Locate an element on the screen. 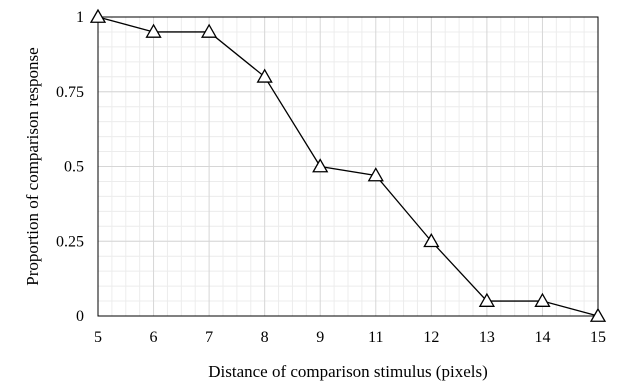 This screenshot has width=623, height=385. x-axis-label: Distance of comparison stimulus (pixels) is located at coordinates (348, 371).